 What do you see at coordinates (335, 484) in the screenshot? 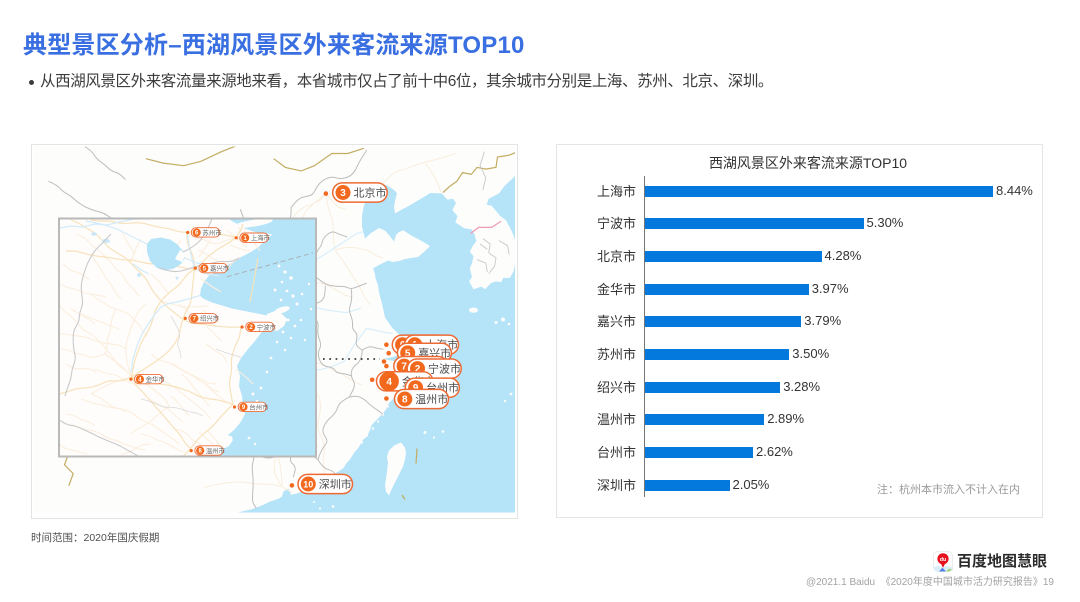
I see `svg-text: 深圳市` at bounding box center [335, 484].